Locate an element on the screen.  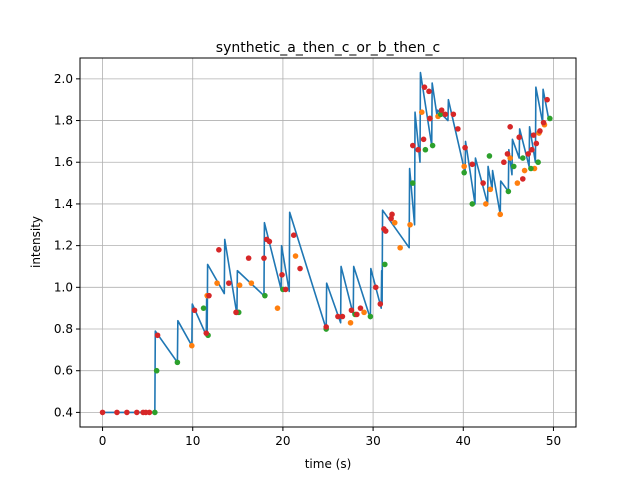
y-axis-label: intensity is located at coordinates (36, 242).